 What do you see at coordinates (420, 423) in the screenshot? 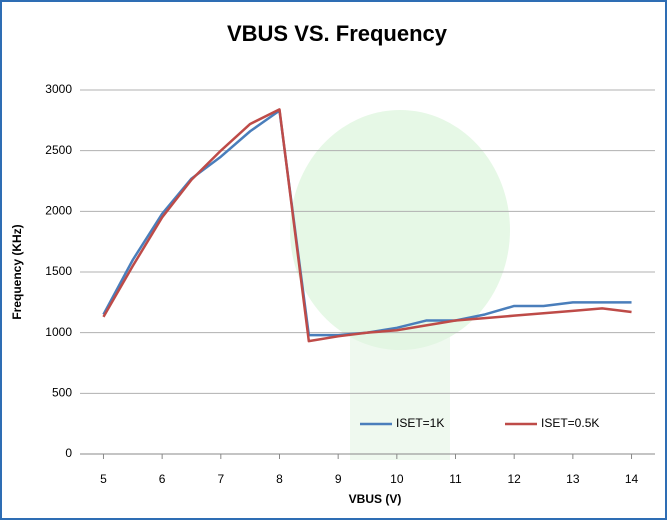
I see `legend-label: ISET=1K` at bounding box center [420, 423].